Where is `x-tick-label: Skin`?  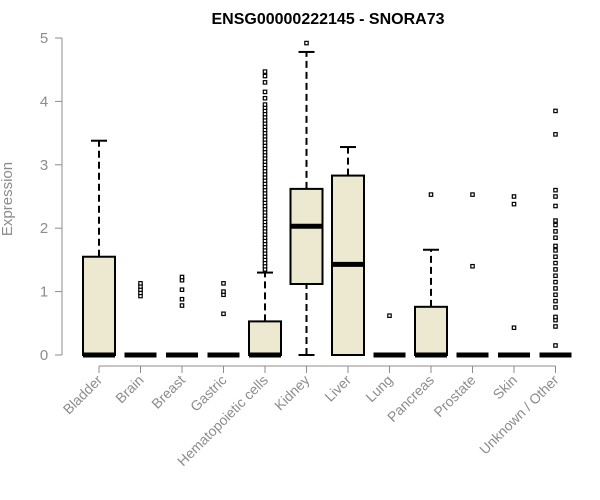
x-tick-label: Skin is located at coordinates (505, 387).